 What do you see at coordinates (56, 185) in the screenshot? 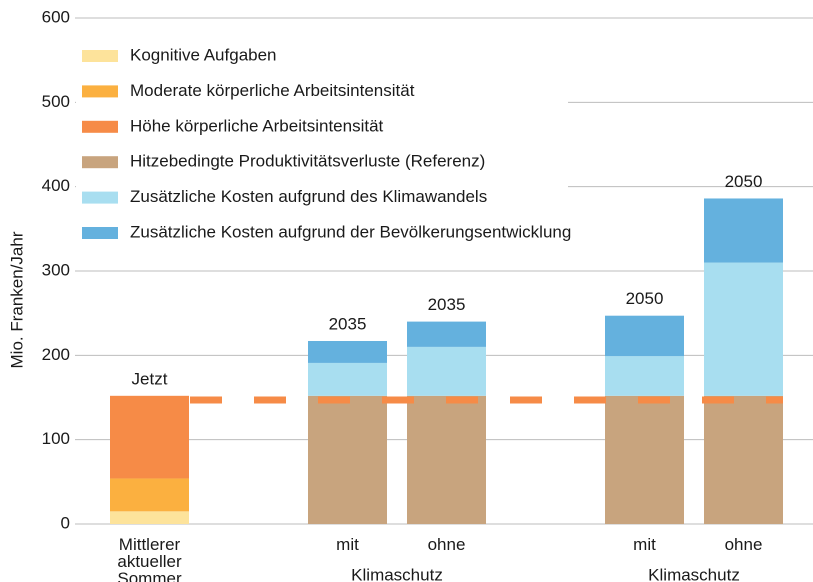
I see `y-tick-label: 400` at bounding box center [56, 185].